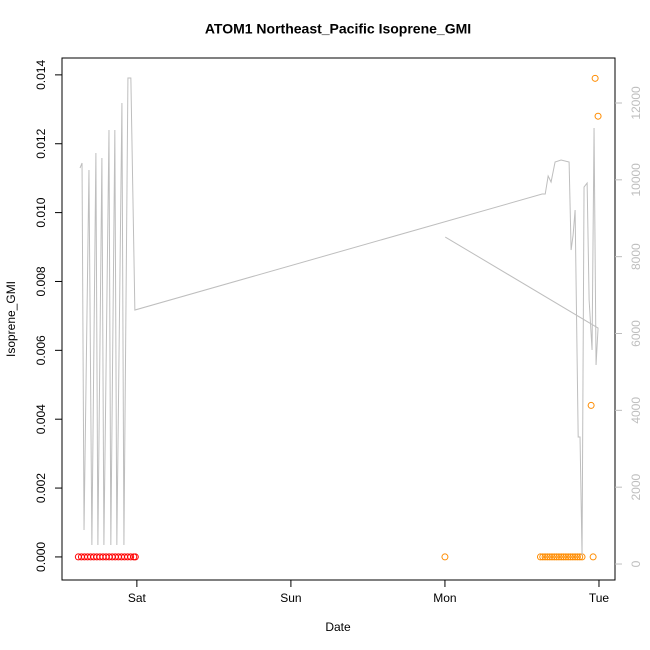  What do you see at coordinates (599, 598) in the screenshot?
I see `x-tick-label: Tue` at bounding box center [599, 598].